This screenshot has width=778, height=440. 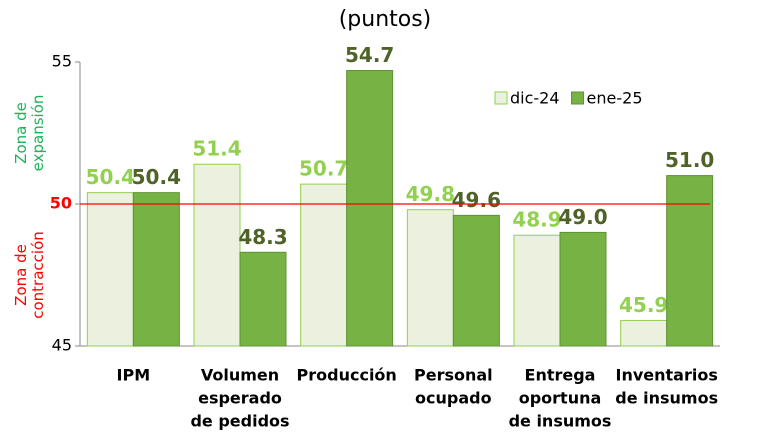 I want to click on zone-label: Zona de contracción, so click(x=29, y=275).